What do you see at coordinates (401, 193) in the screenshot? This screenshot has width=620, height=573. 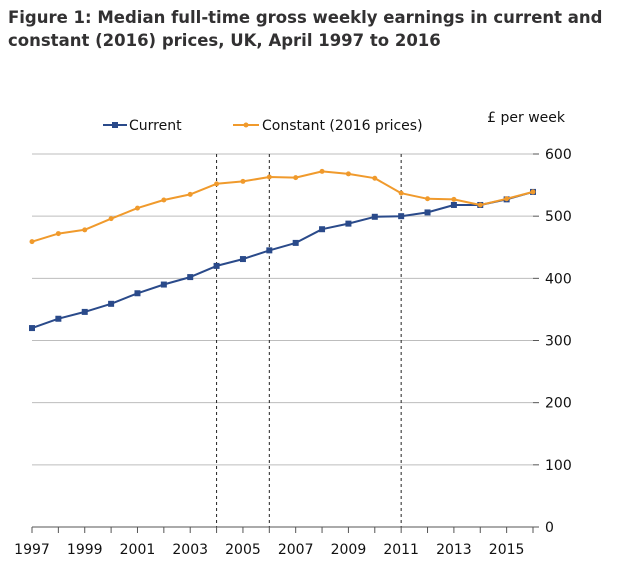 I see `point-constant-2011` at bounding box center [401, 193].